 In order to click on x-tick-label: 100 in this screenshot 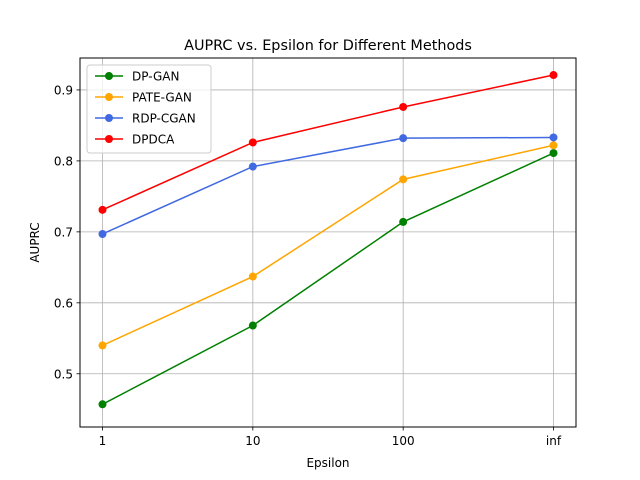, I will do `click(403, 441)`.